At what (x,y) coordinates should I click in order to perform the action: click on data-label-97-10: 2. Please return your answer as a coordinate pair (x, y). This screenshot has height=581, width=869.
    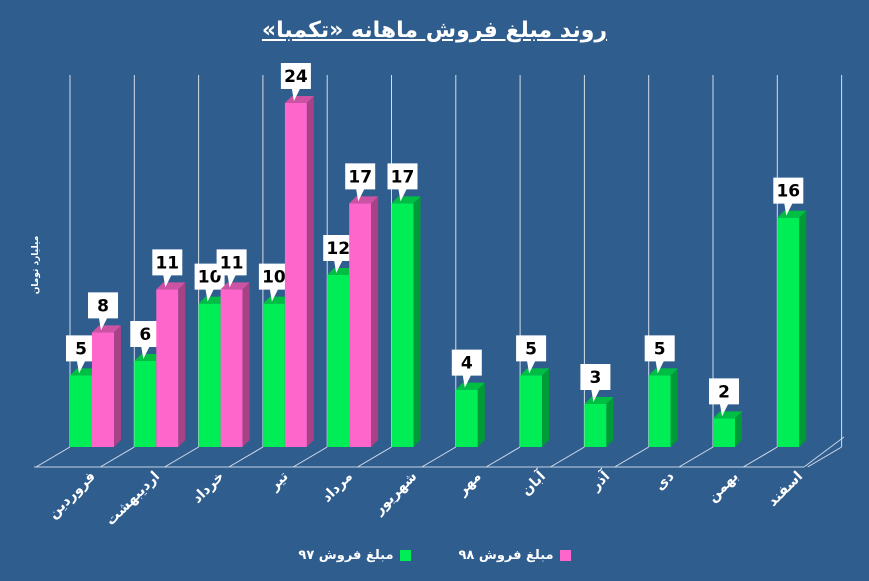
    Looking at the image, I should click on (724, 392).